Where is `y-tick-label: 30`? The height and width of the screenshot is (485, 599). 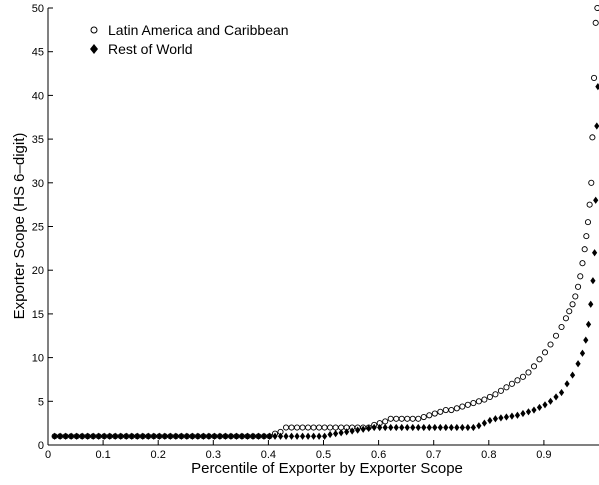 y-tick-label: 30 is located at coordinates (38, 184).